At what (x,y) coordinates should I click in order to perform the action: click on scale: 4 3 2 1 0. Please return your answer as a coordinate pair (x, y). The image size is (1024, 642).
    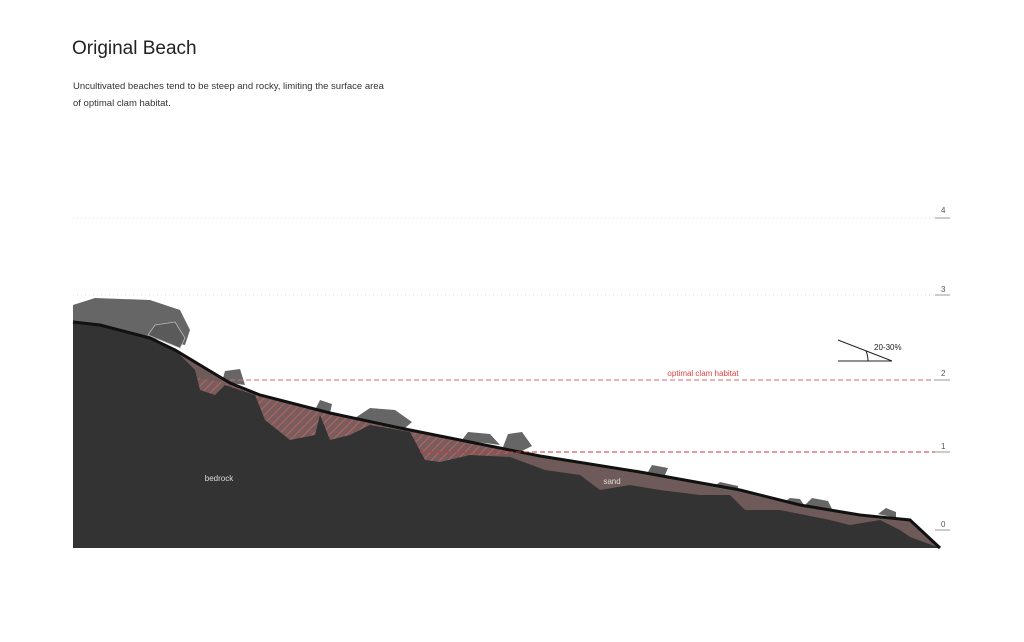
    Looking at the image, I should click on (942, 368).